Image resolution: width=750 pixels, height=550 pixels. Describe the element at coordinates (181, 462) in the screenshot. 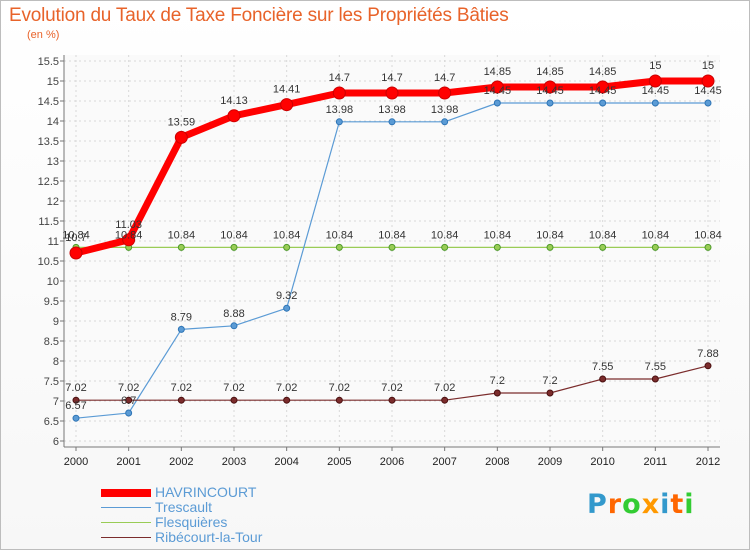

I see `x-tick-label: 2002` at that location.